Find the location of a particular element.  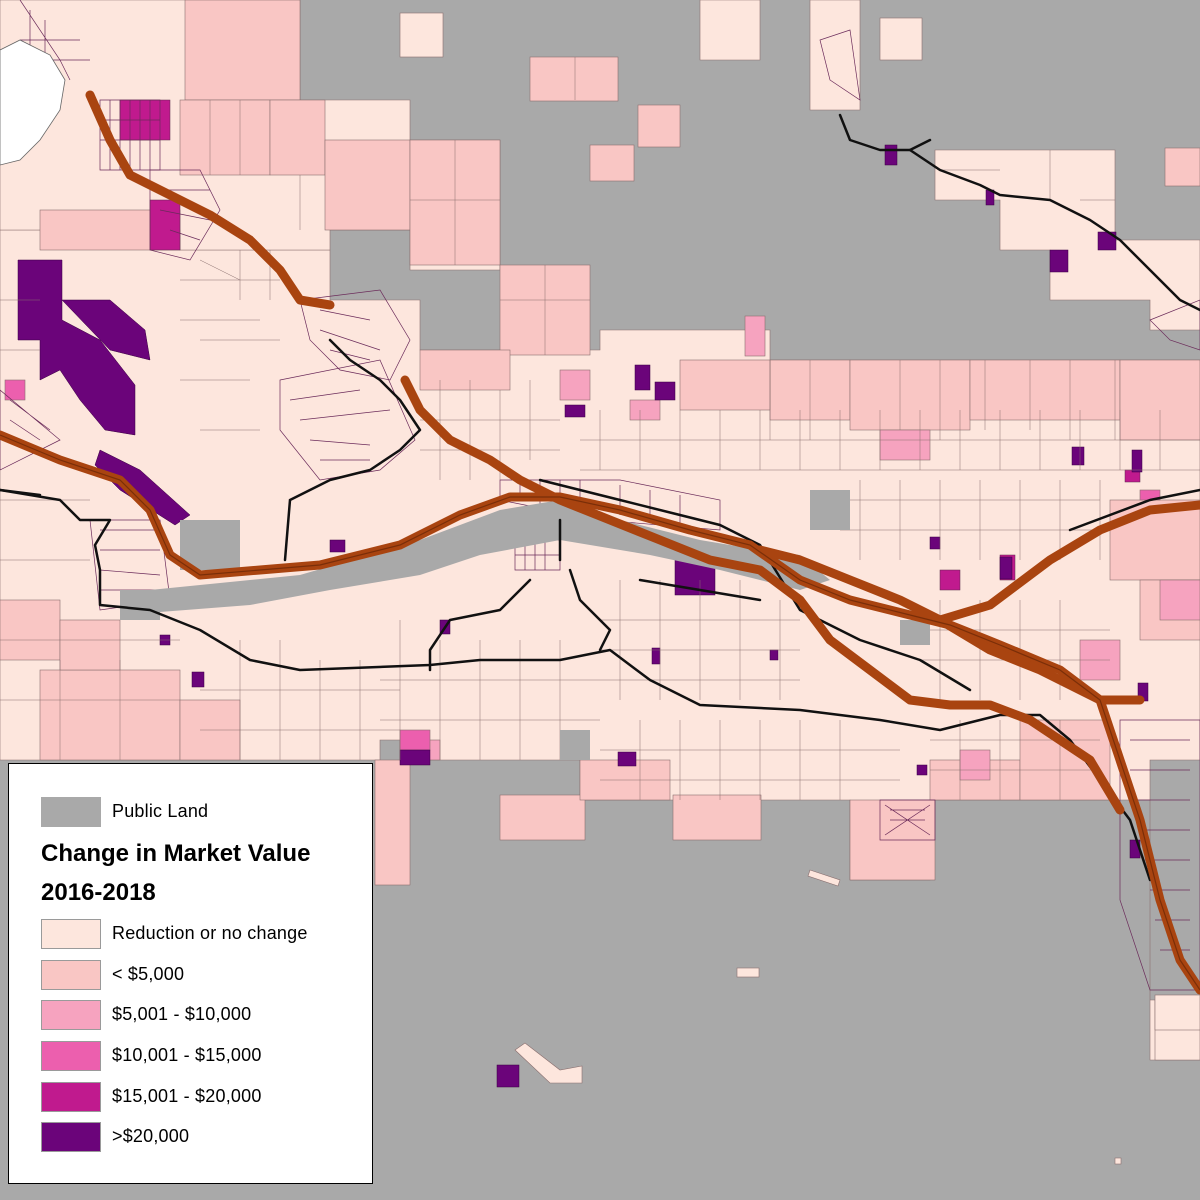

legend-class-4: $15,001 - $20,000 is located at coordinates (206, 1097).